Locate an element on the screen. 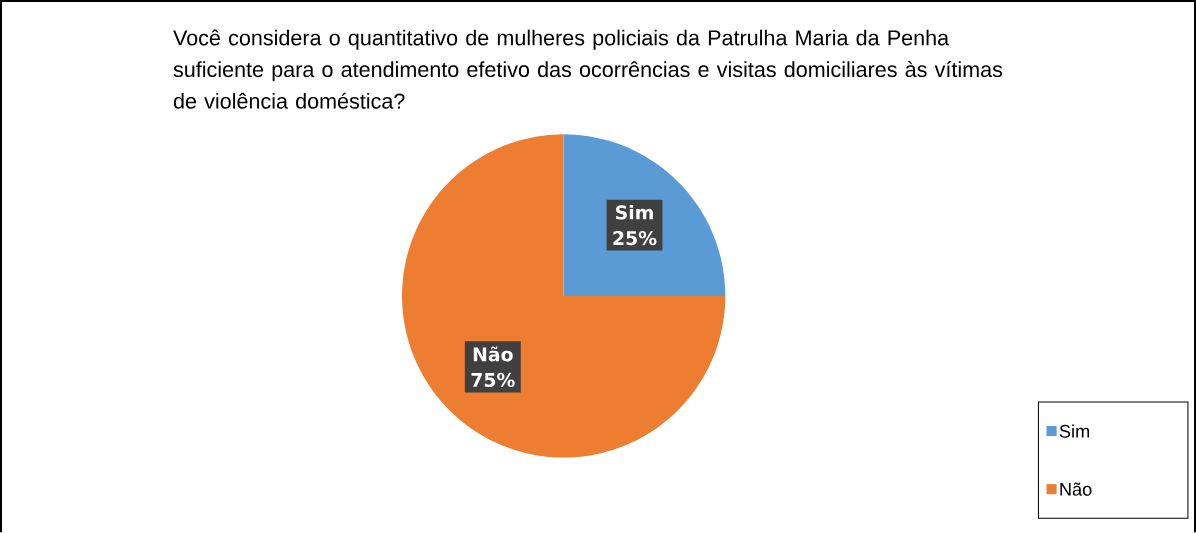 The image size is (1196, 533). legend-label: Não is located at coordinates (1076, 489).